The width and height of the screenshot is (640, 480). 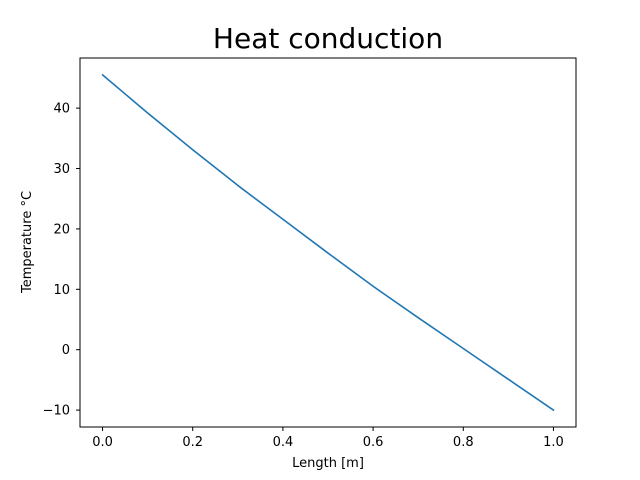 I want to click on x-tick-label: 0.4, so click(x=283, y=442).